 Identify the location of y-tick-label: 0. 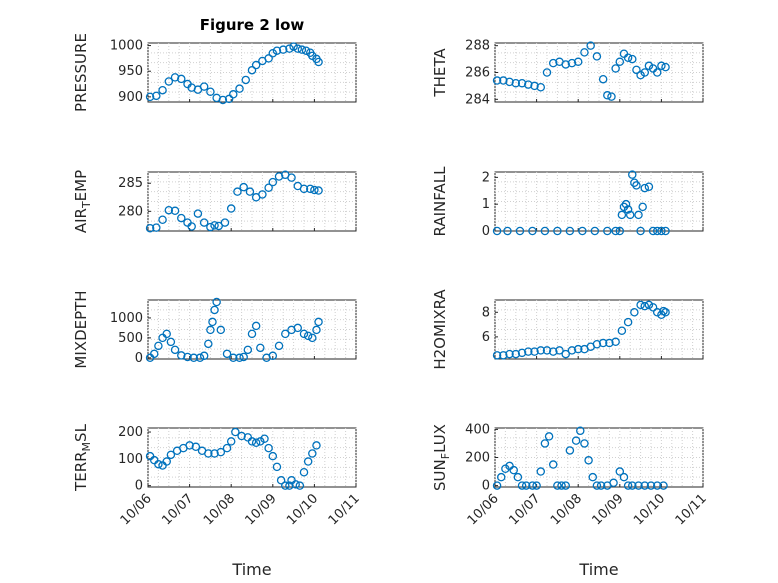
(139, 486).